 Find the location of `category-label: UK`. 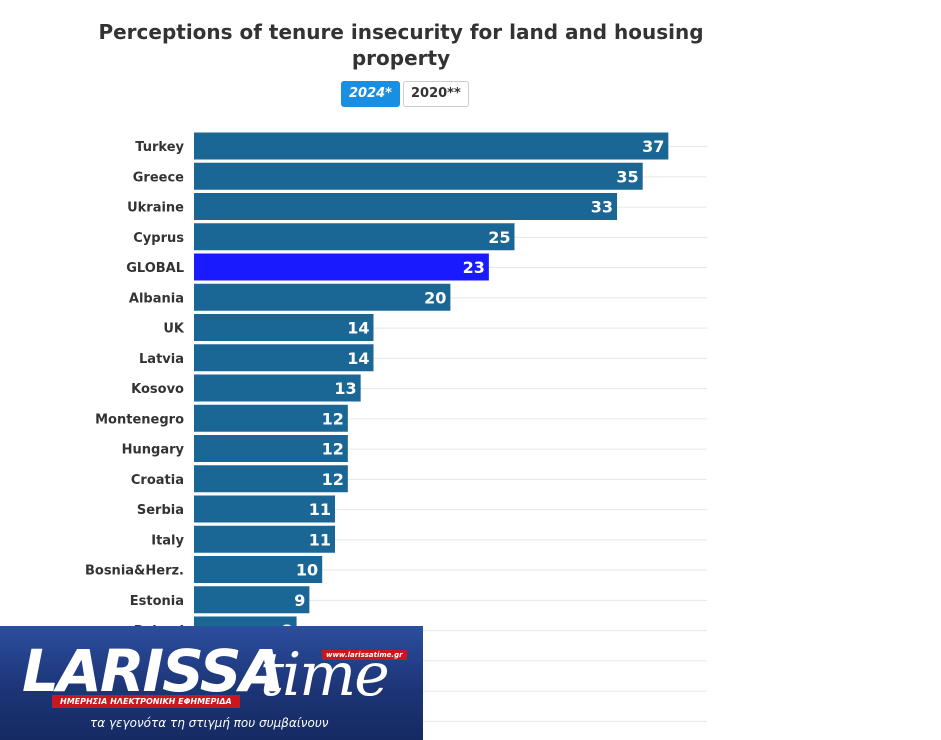

category-label: UK is located at coordinates (174, 329).